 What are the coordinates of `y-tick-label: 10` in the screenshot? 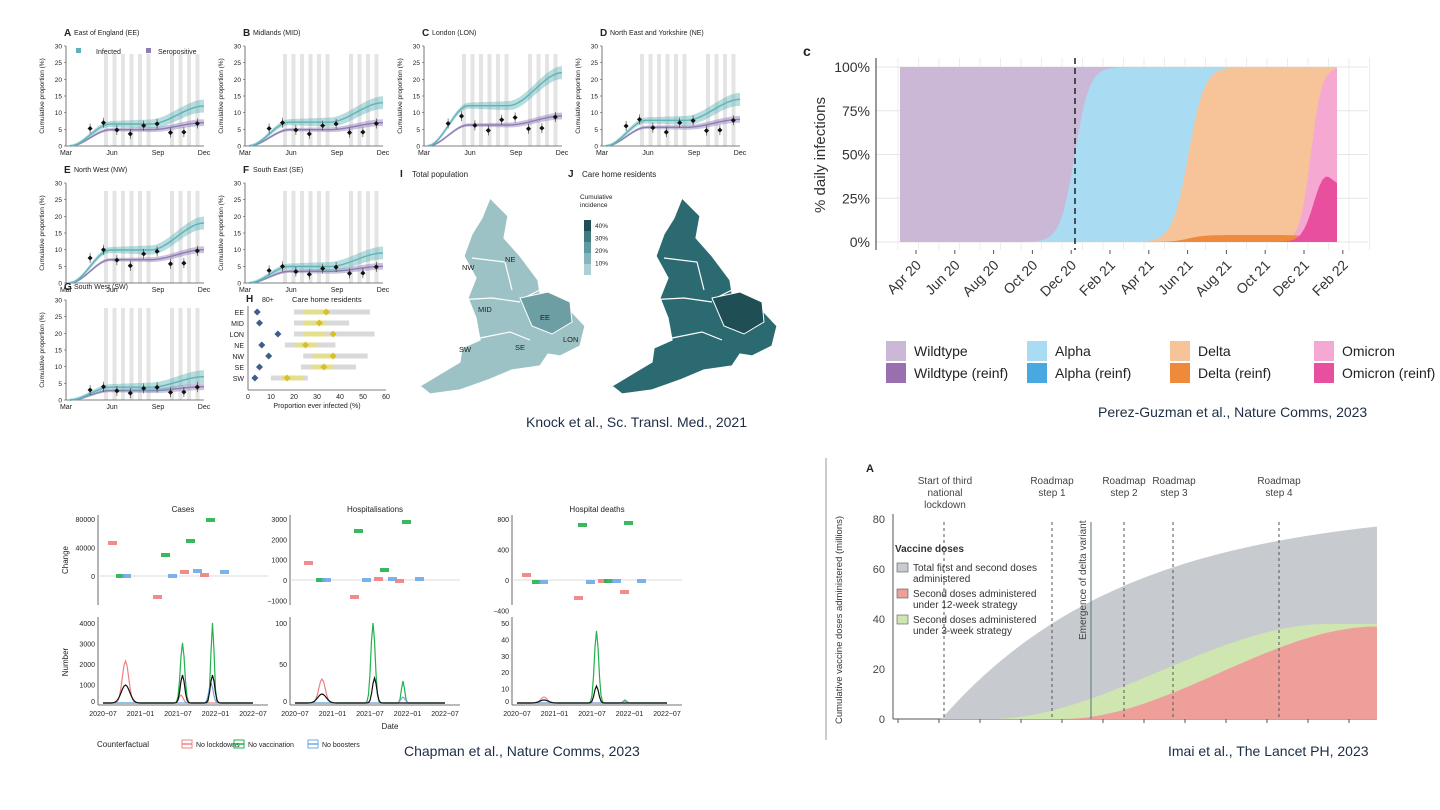 It's located at (59, 250).